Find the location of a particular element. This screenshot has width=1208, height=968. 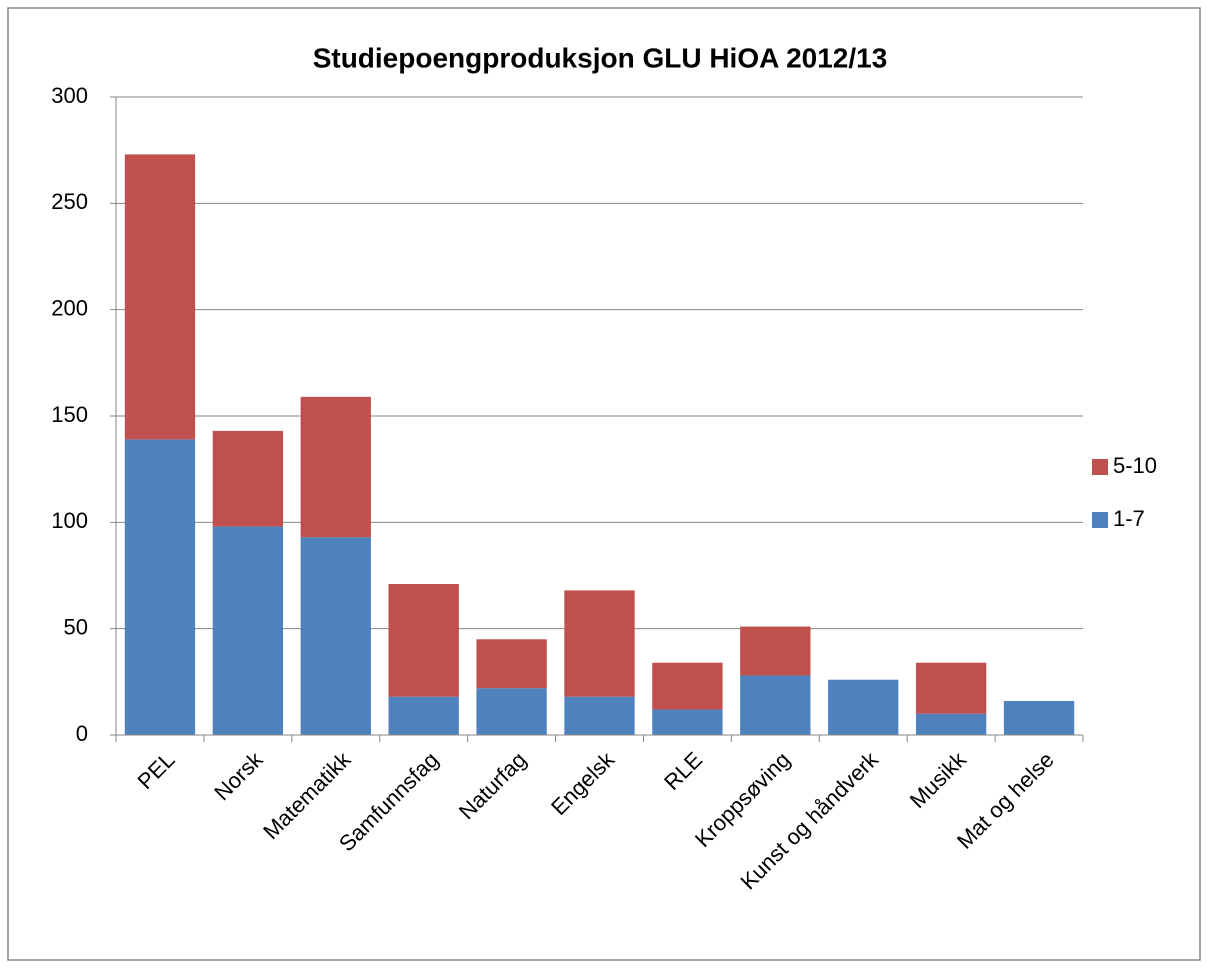

y-tick-label: 250 is located at coordinates (69, 201).